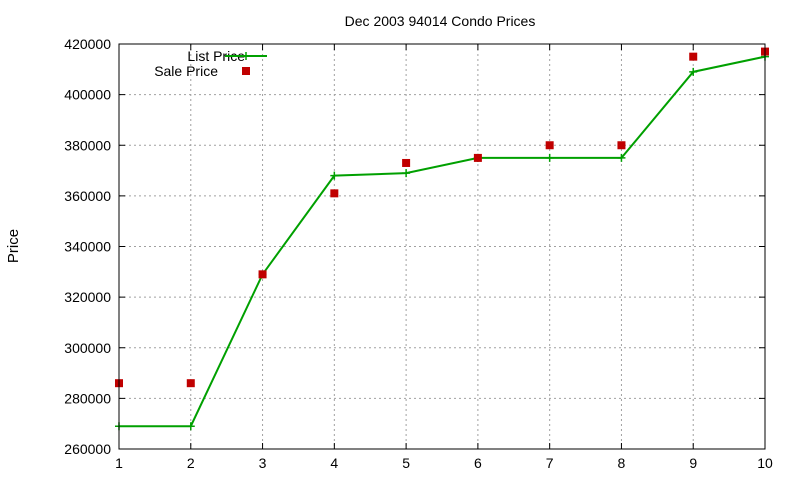 The image size is (800, 480). I want to click on legend-swatch-sale-price, so click(246, 71).